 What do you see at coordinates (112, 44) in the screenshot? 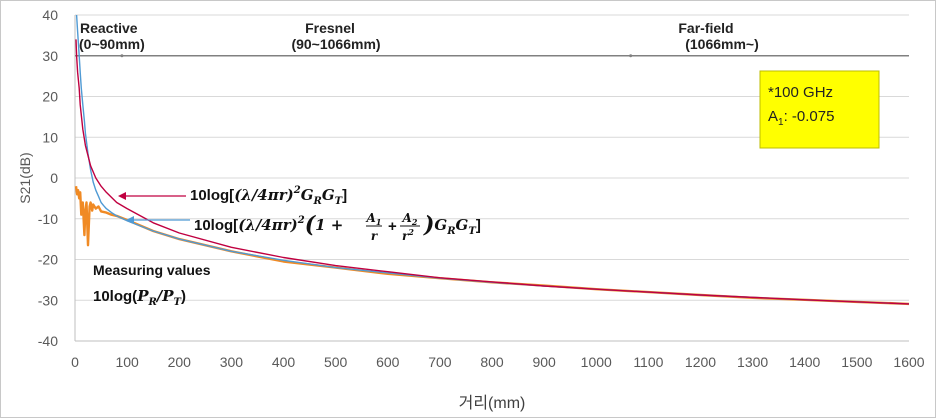
I see `zone-reactive-range: (0~90mm)` at bounding box center [112, 44].